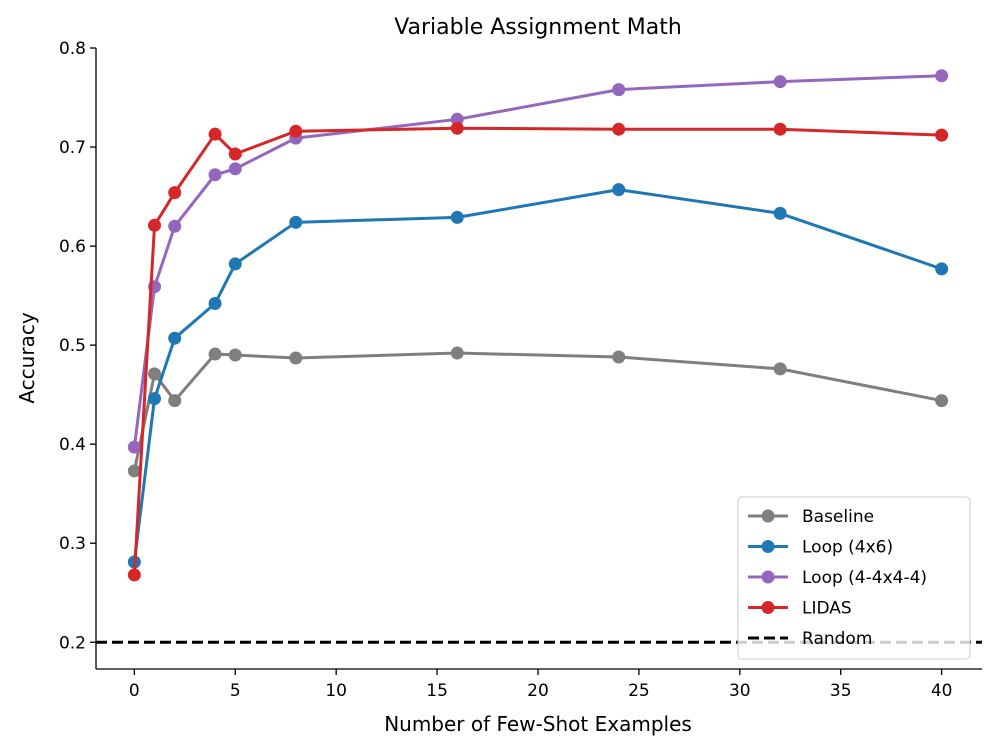 This screenshot has height=752, width=997. Describe the element at coordinates (72, 544) in the screenshot. I see `y-tick-label: 0.3` at that location.